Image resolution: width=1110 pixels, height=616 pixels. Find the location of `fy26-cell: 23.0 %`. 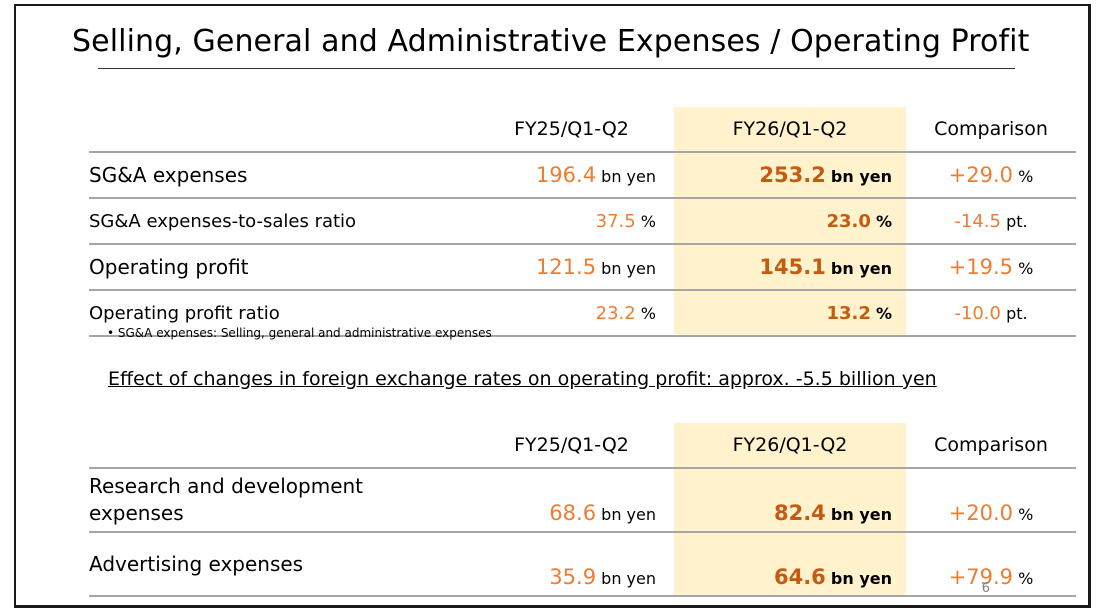

fy26-cell: 23.0 % is located at coordinates (790, 220).